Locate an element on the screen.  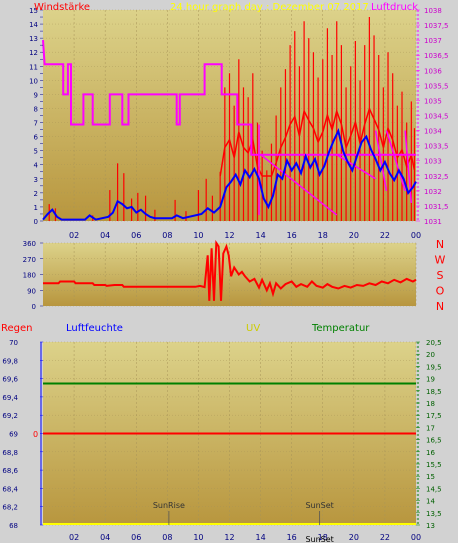
pressure-tick-label: 1033 is located at coordinates (433, 162).